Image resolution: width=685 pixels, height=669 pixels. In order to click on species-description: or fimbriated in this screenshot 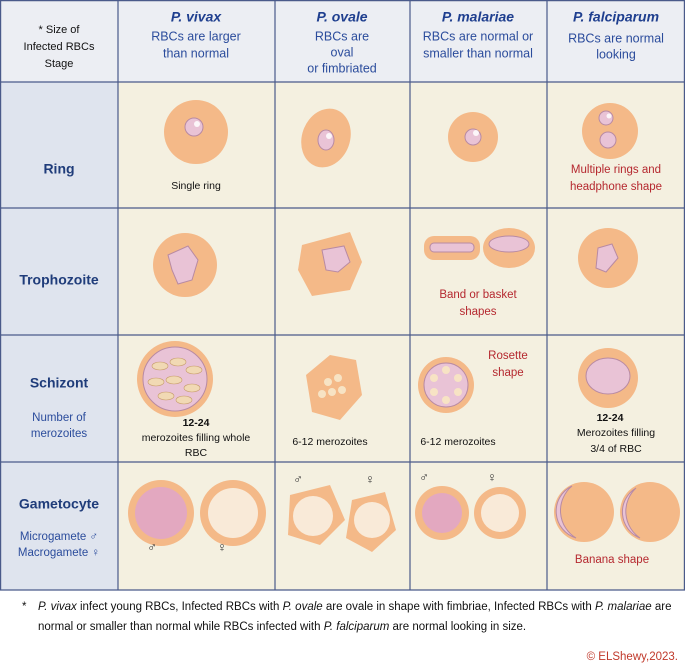, I will do `click(342, 68)`.